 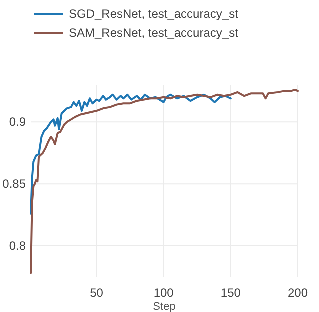 What do you see at coordinates (17, 122) in the screenshot?
I see `y-tick-label: 0.9` at bounding box center [17, 122].